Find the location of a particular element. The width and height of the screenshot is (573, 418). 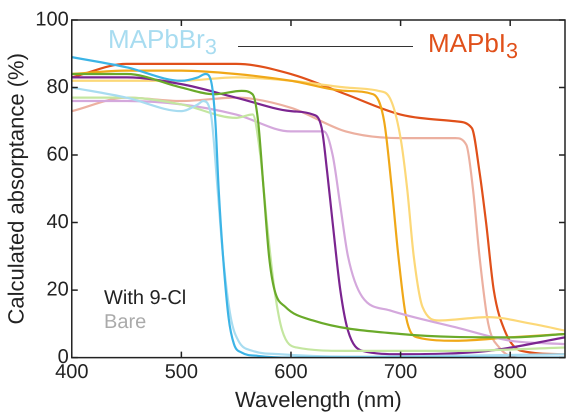

y-axis-title: Calculated absorptance (%) is located at coordinates (15, 189).